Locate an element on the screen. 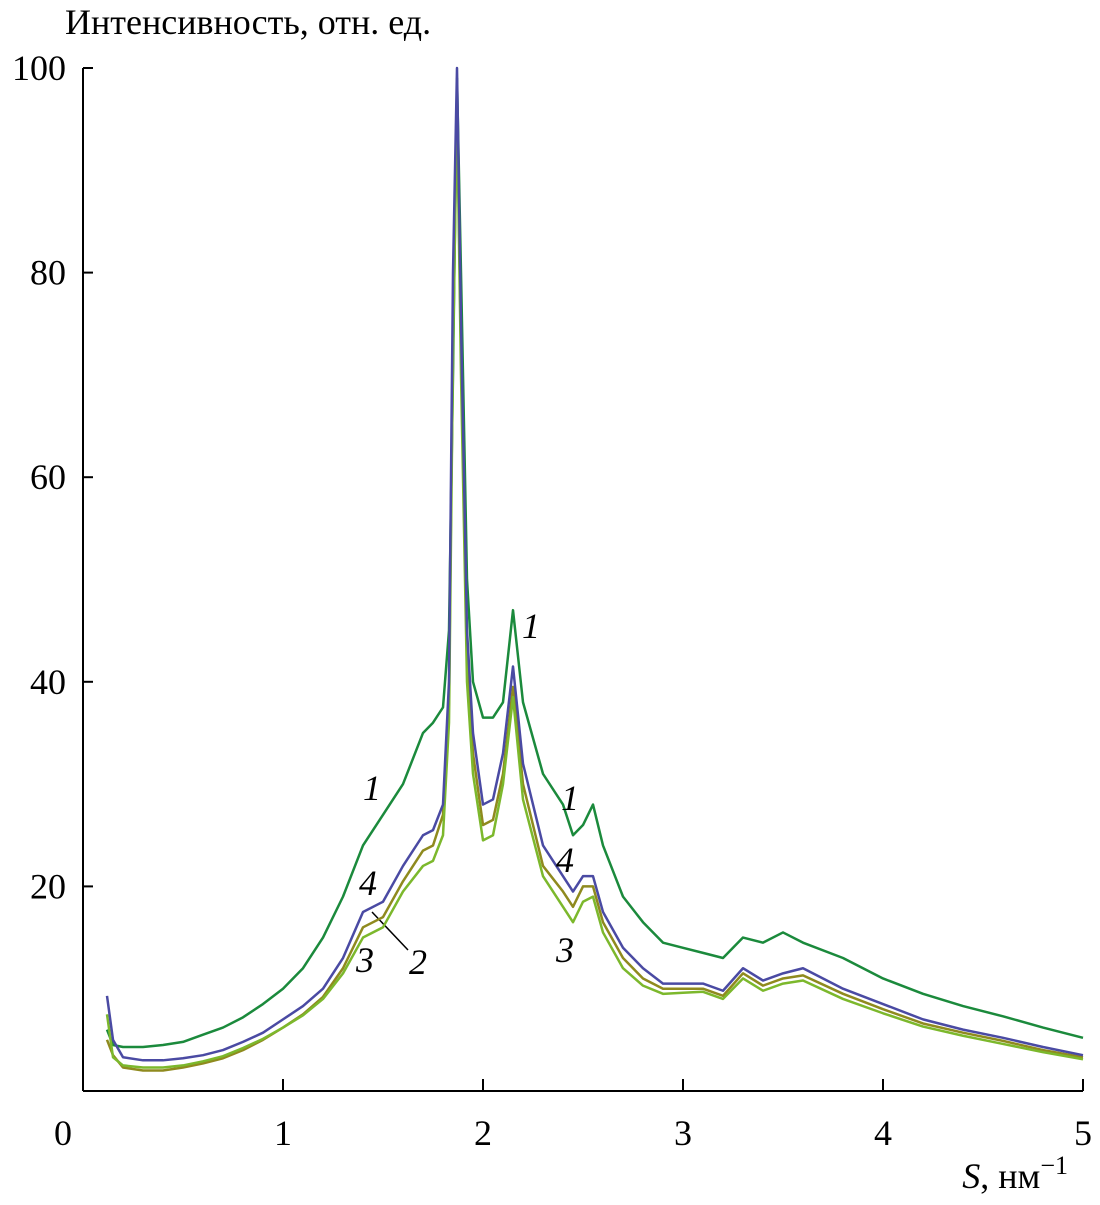 The image size is (1100, 1205). x-tick-label: 3 is located at coordinates (683, 1133).